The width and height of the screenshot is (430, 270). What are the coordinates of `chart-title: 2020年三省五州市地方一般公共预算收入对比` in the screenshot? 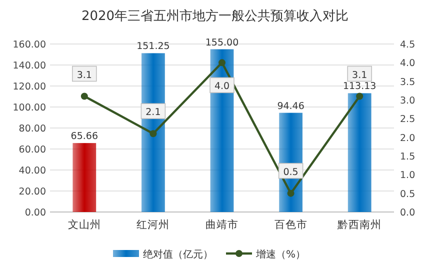 It's located at (215, 16).